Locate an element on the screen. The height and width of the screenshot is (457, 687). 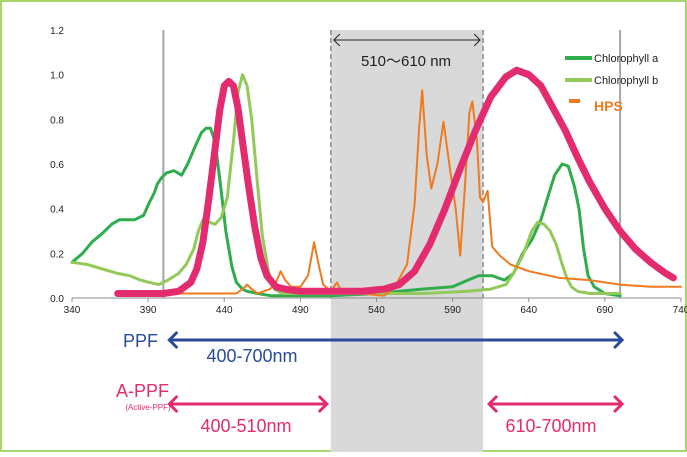
y-tick-label: 0.4 is located at coordinates (57, 210).